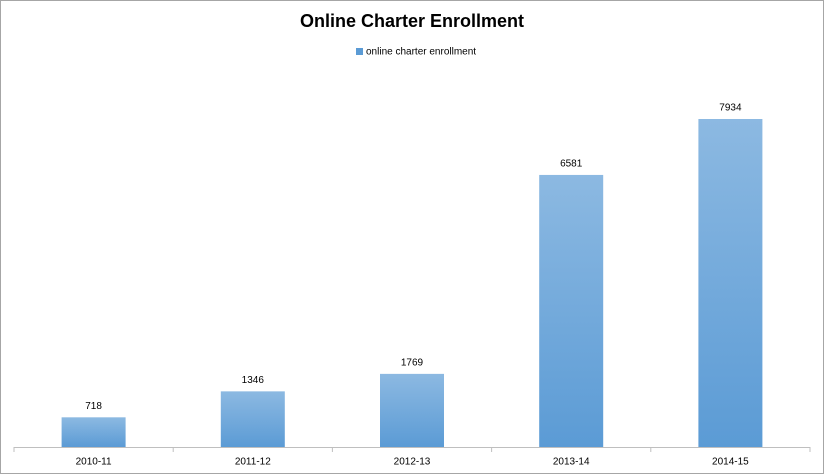  I want to click on x-tick-label: 2014-15, so click(730, 462).